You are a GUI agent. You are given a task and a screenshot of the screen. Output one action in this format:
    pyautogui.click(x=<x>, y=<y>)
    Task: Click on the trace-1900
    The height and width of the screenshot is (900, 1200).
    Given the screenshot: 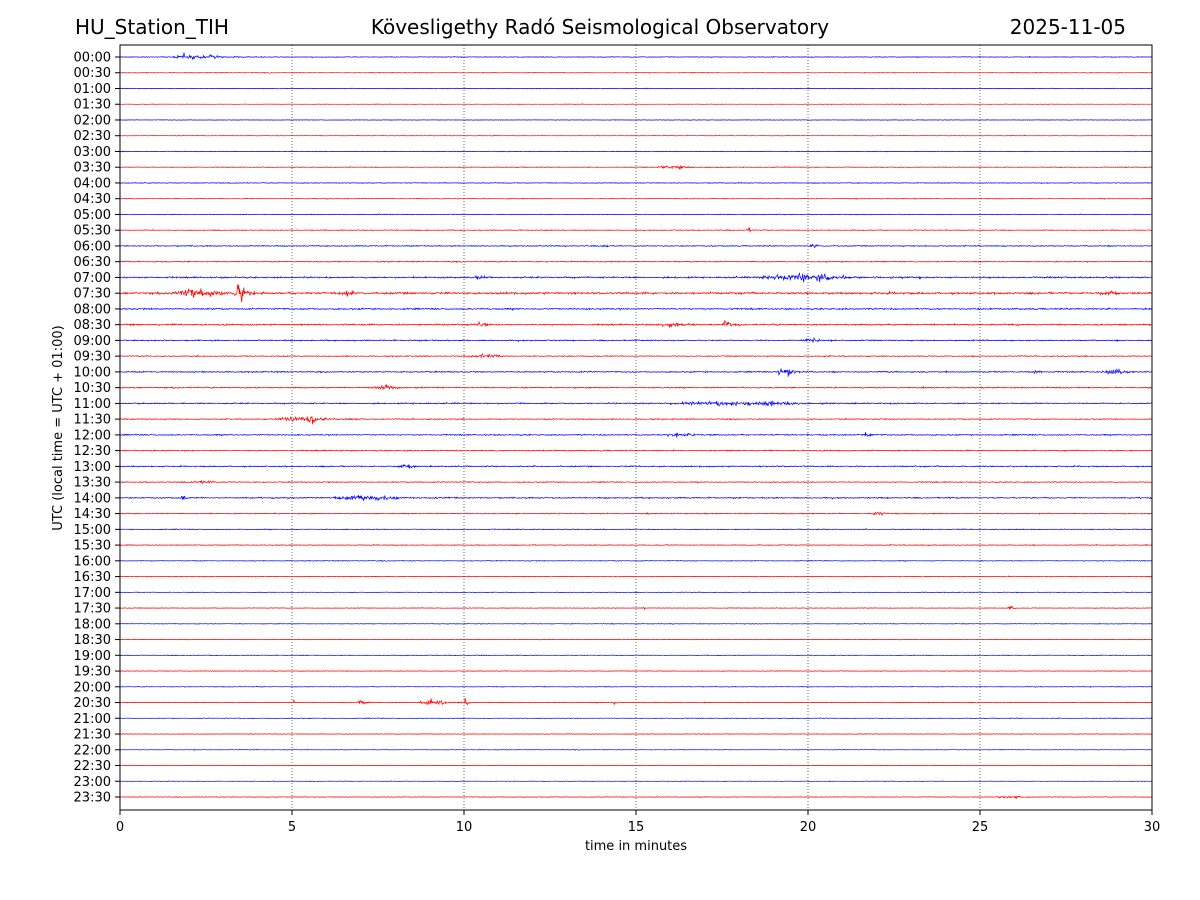 What is the action you would take?
    pyautogui.click(x=636, y=655)
    